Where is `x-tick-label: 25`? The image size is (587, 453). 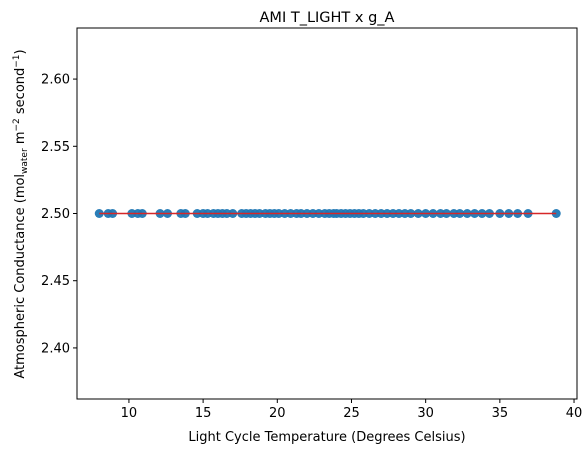 x-tick-label: 25 is located at coordinates (351, 413).